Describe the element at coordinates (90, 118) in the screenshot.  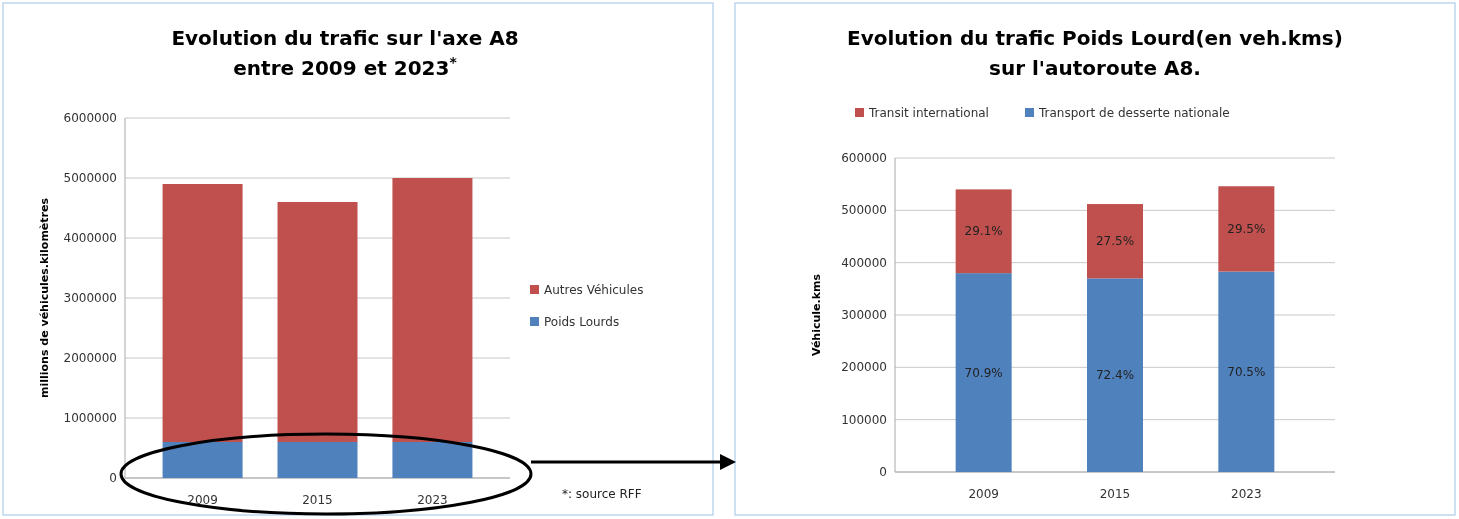
I see `y-tick-label: 6000000` at that location.